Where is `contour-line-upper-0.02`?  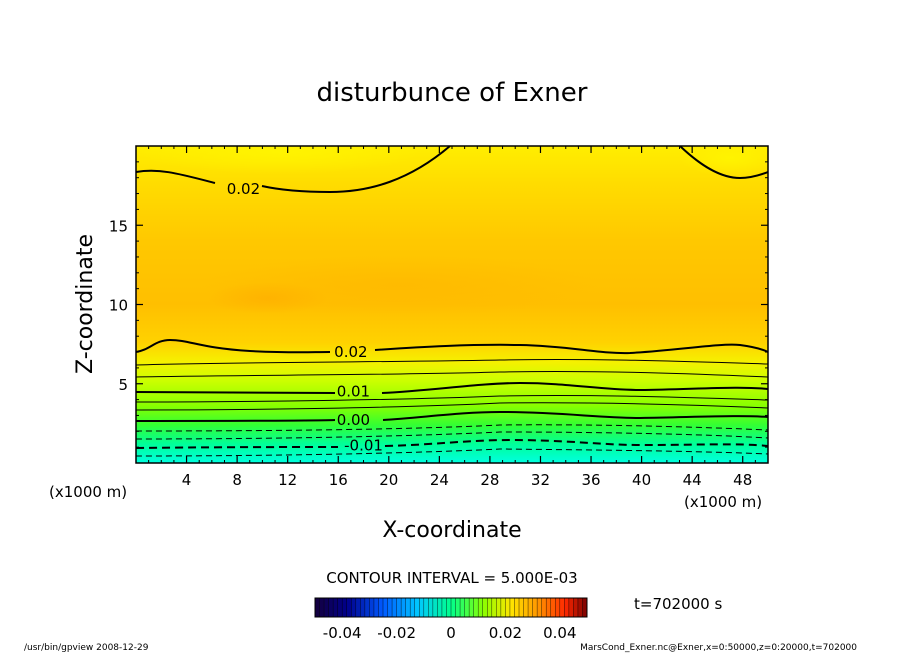
contour-line-upper-0.02 is located at coordinates (452, 170).